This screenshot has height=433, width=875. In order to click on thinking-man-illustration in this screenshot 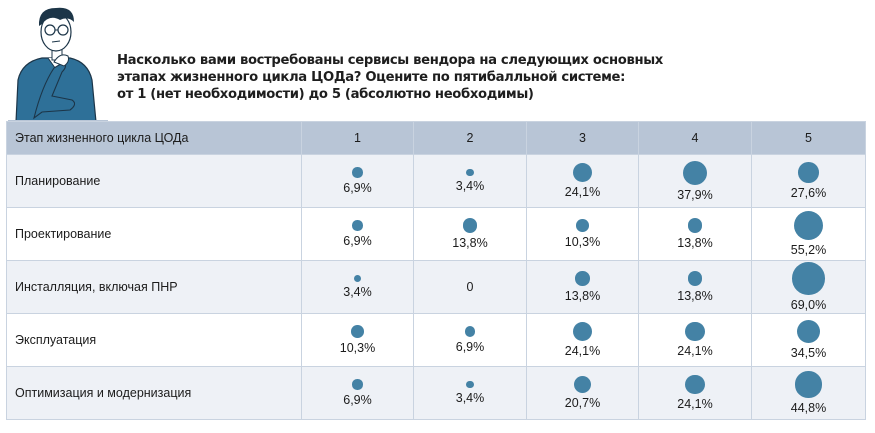, I will do `click(58, 64)`.